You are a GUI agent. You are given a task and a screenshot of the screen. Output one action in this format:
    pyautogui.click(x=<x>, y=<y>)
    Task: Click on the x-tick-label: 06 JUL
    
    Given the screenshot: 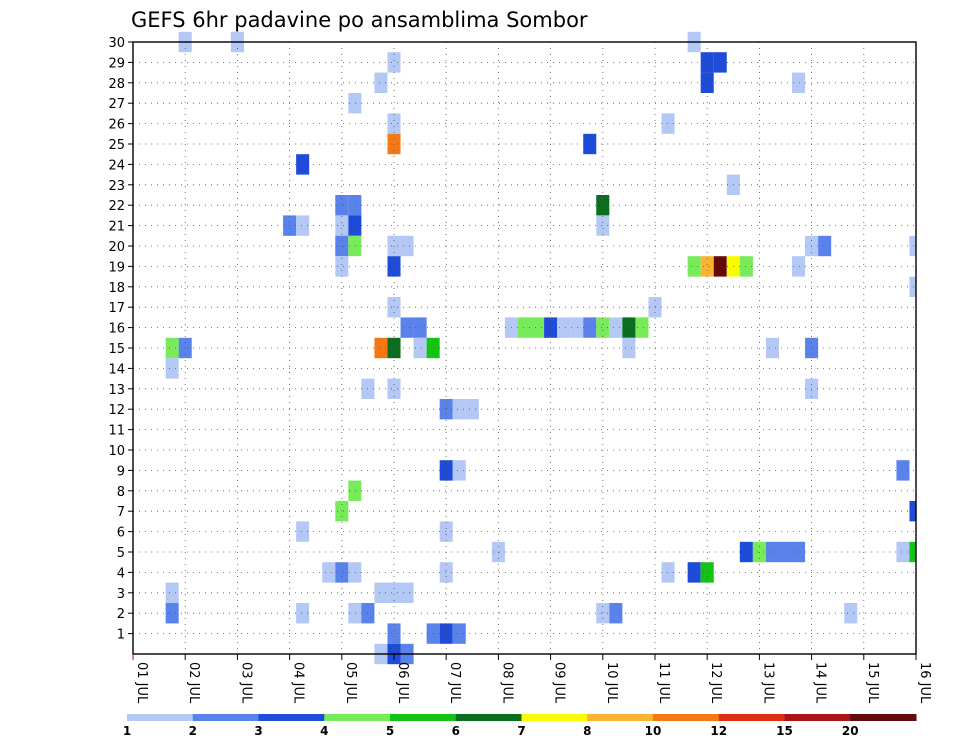 What is the action you would take?
    pyautogui.click(x=402, y=683)
    